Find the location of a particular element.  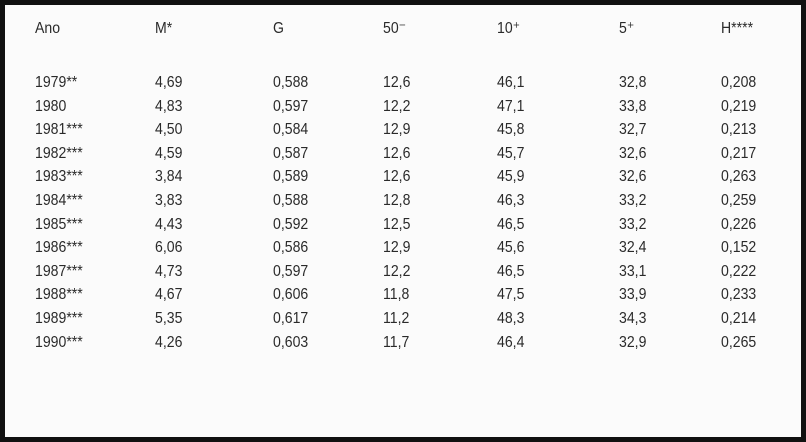

cell-value: 4,73 is located at coordinates (169, 271).